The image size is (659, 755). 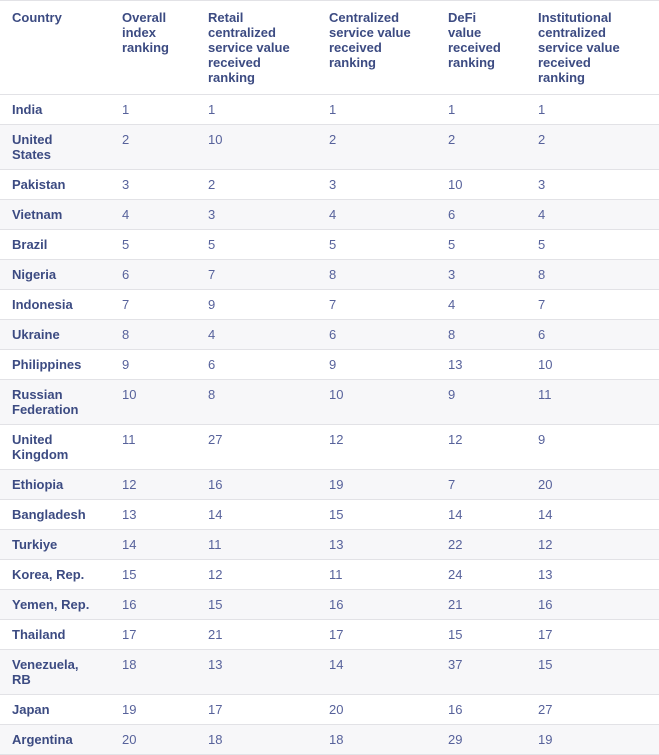 What do you see at coordinates (55, 184) in the screenshot?
I see `country-cell: Pakistan` at bounding box center [55, 184].